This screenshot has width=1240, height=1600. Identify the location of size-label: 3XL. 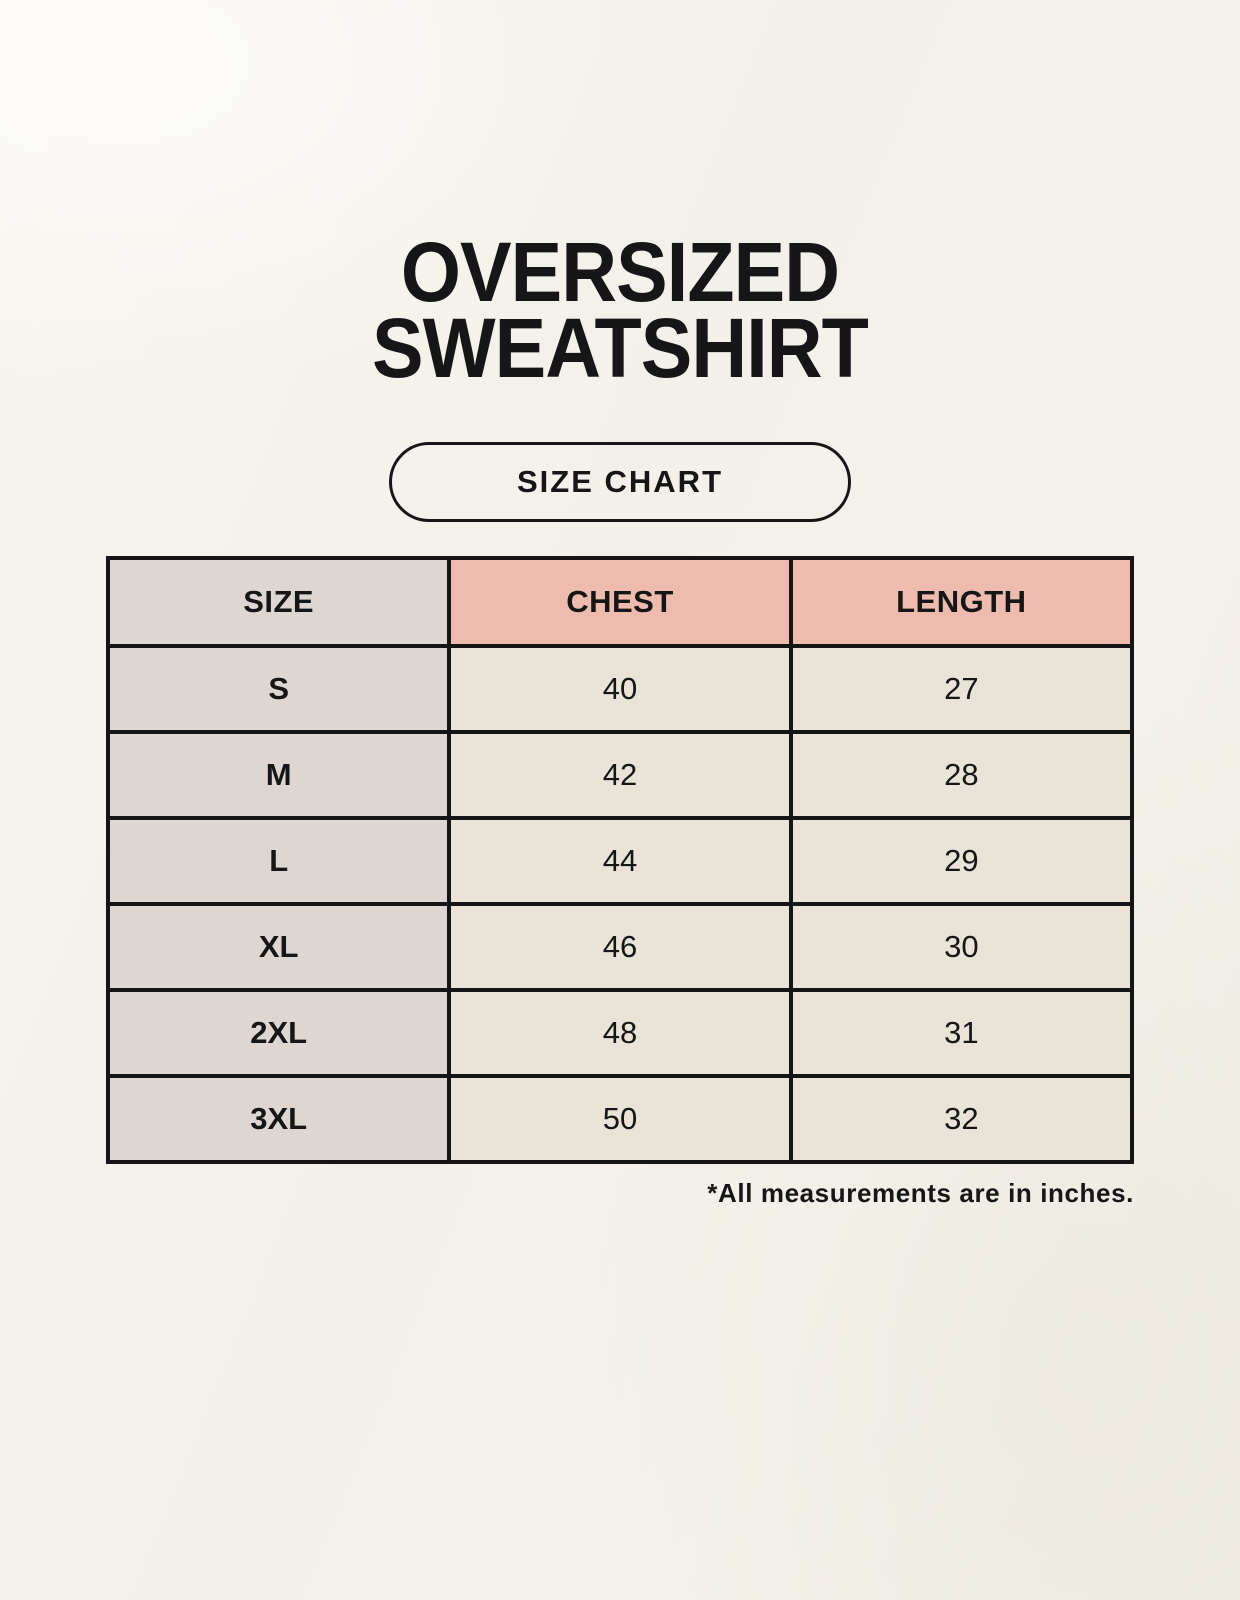
(278, 1119).